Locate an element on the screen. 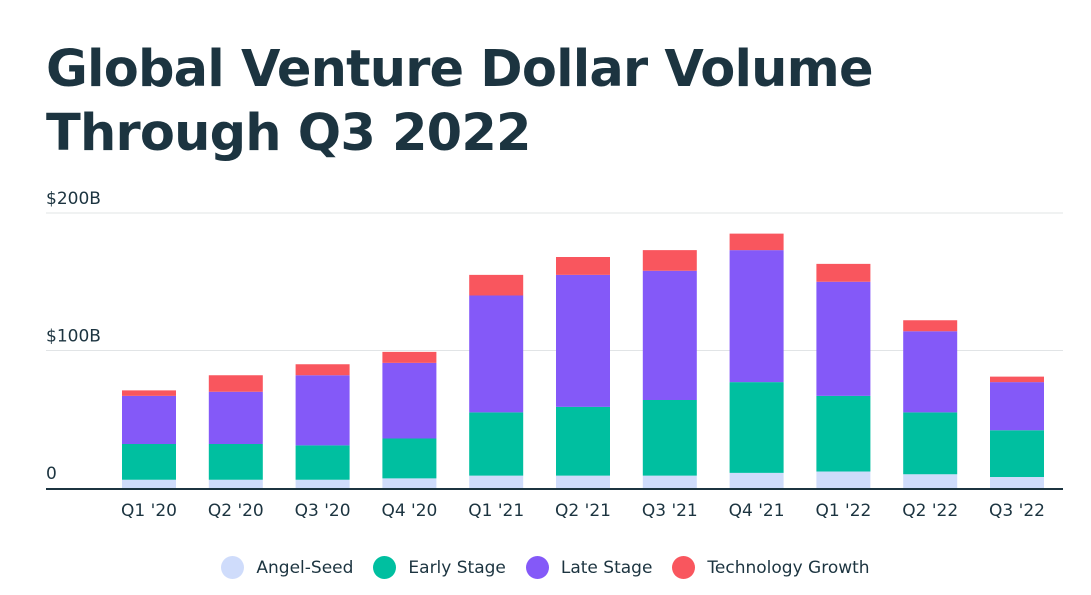 This screenshot has width=1091, height=595. legend-label: Late Stage is located at coordinates (606, 567).